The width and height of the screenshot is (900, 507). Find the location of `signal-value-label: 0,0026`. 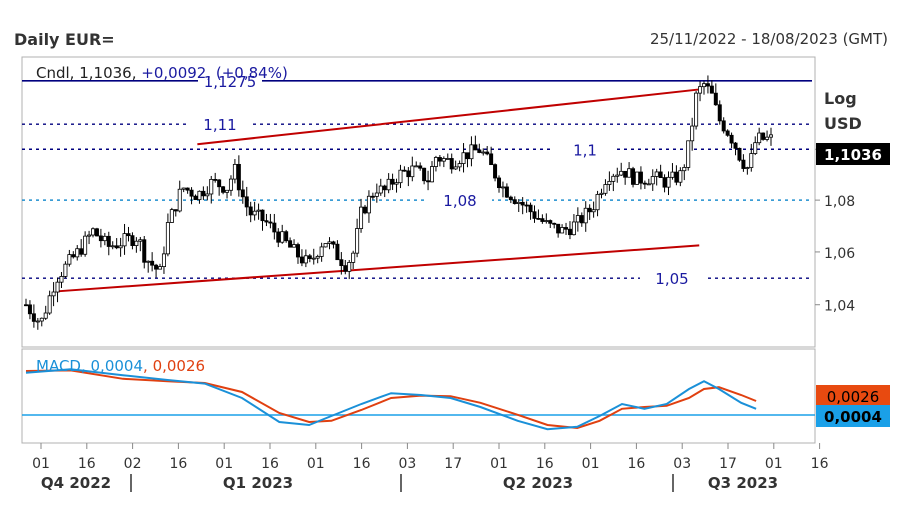

signal-value-label: 0,0026 is located at coordinates (853, 397).